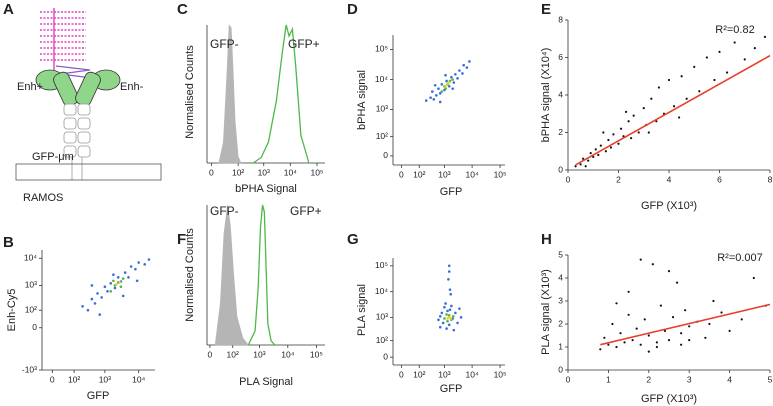 The height and width of the screenshot is (406, 773). Describe the element at coordinates (43, 198) in the screenshot. I see `label: RAMOS` at that location.